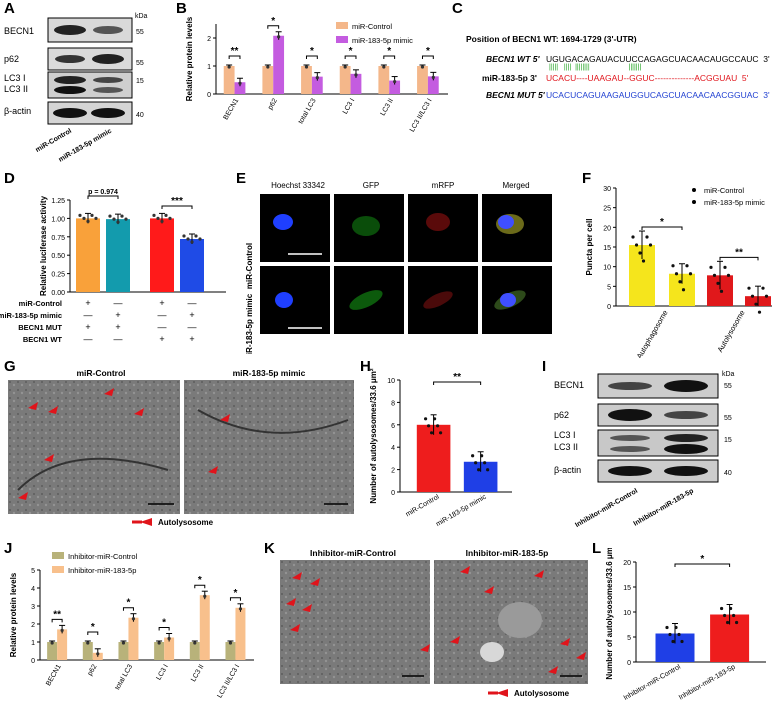 The width and height of the screenshot is (778, 701). What do you see at coordinates (8, 548) in the screenshot?
I see `panel-label-j: J` at bounding box center [8, 548].